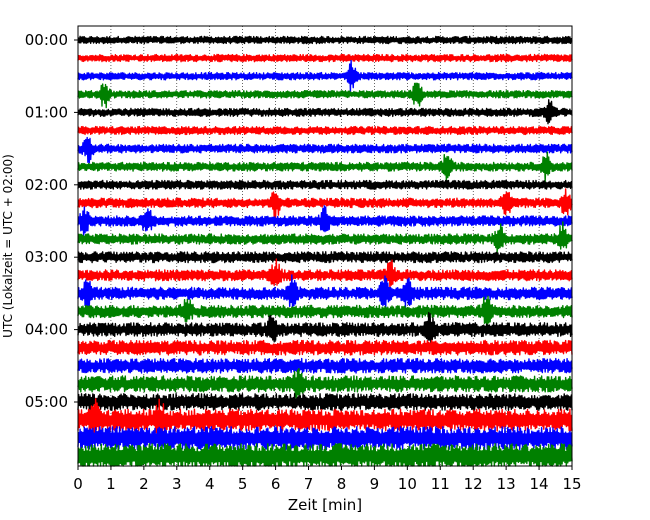 The image size is (650, 520). What do you see at coordinates (51, 221) in the screenshot?
I see `y-axis-ticks: 00:00 01:00 02:00 03:00 04:00 05:00` at bounding box center [51, 221].